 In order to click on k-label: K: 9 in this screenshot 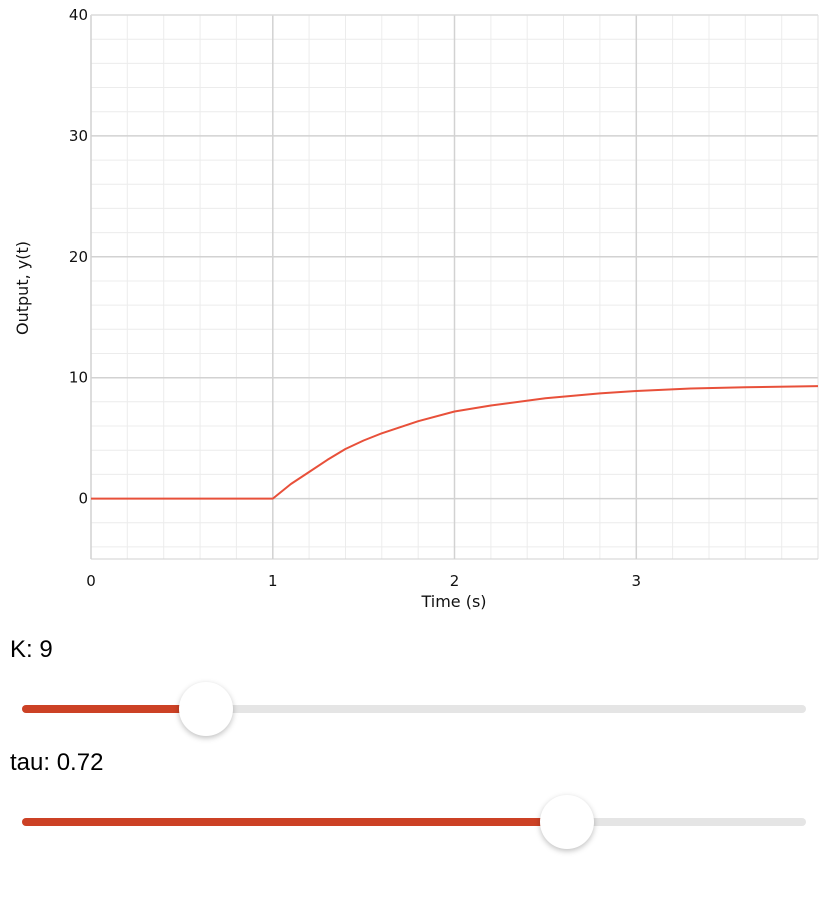, I will do `click(31, 649)`.